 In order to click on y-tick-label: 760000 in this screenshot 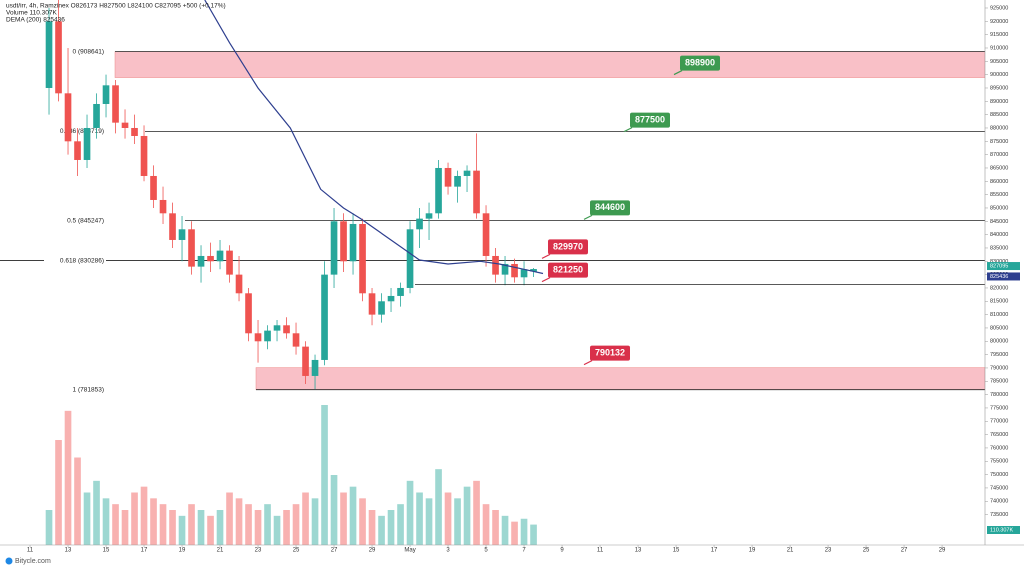, I will do `click(999, 448)`.